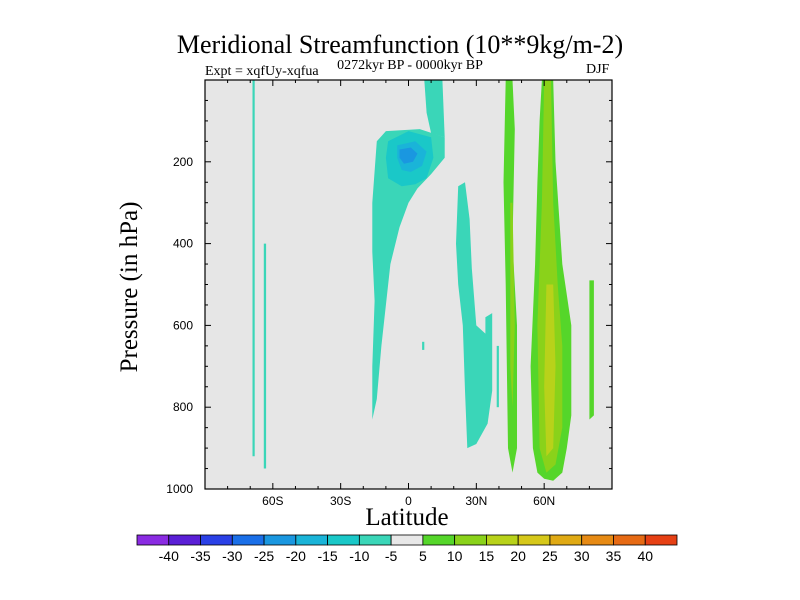 The image size is (800, 600). What do you see at coordinates (550, 276) in the screenshot?
I see `contour-region-nh-highlat-plus10` at bounding box center [550, 276].